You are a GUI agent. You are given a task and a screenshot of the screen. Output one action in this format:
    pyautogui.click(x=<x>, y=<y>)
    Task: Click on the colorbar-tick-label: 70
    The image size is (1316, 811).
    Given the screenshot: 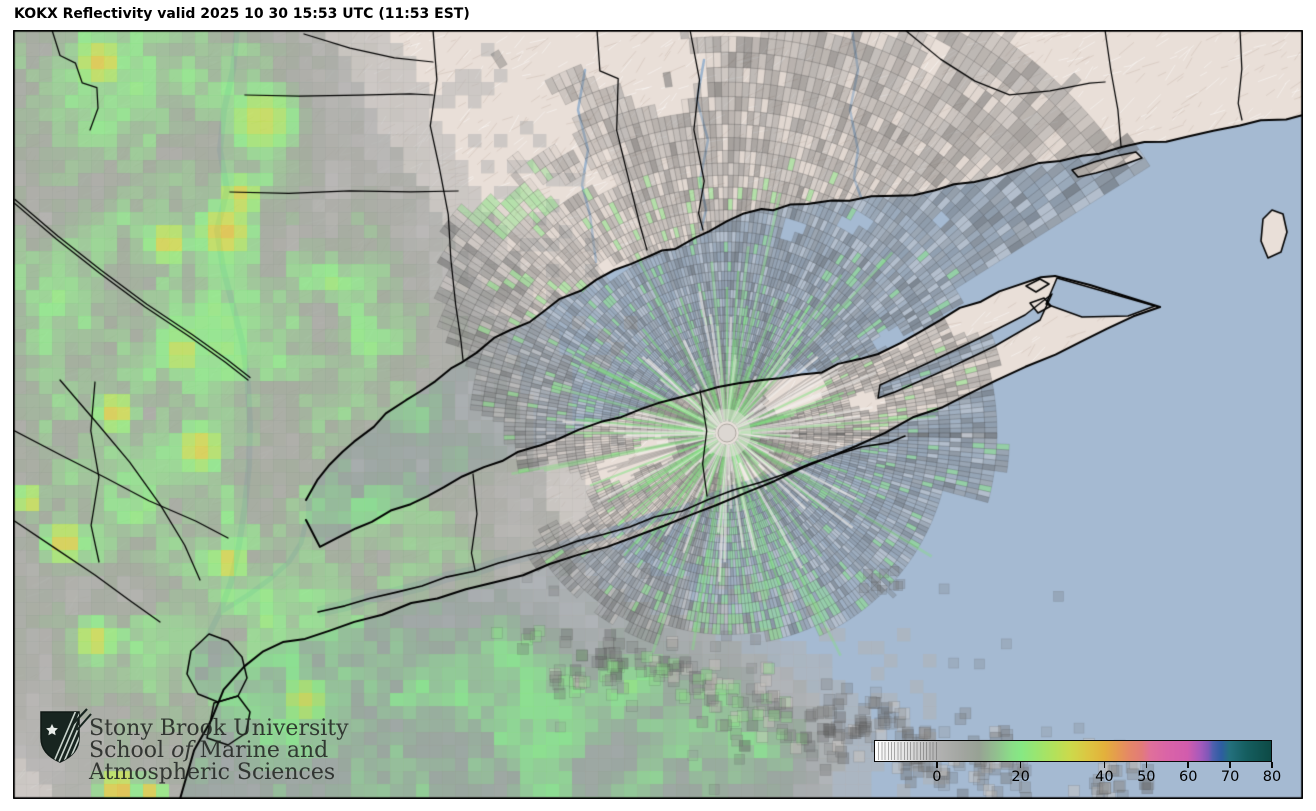 What is the action you would take?
    pyautogui.click(x=1230, y=777)
    